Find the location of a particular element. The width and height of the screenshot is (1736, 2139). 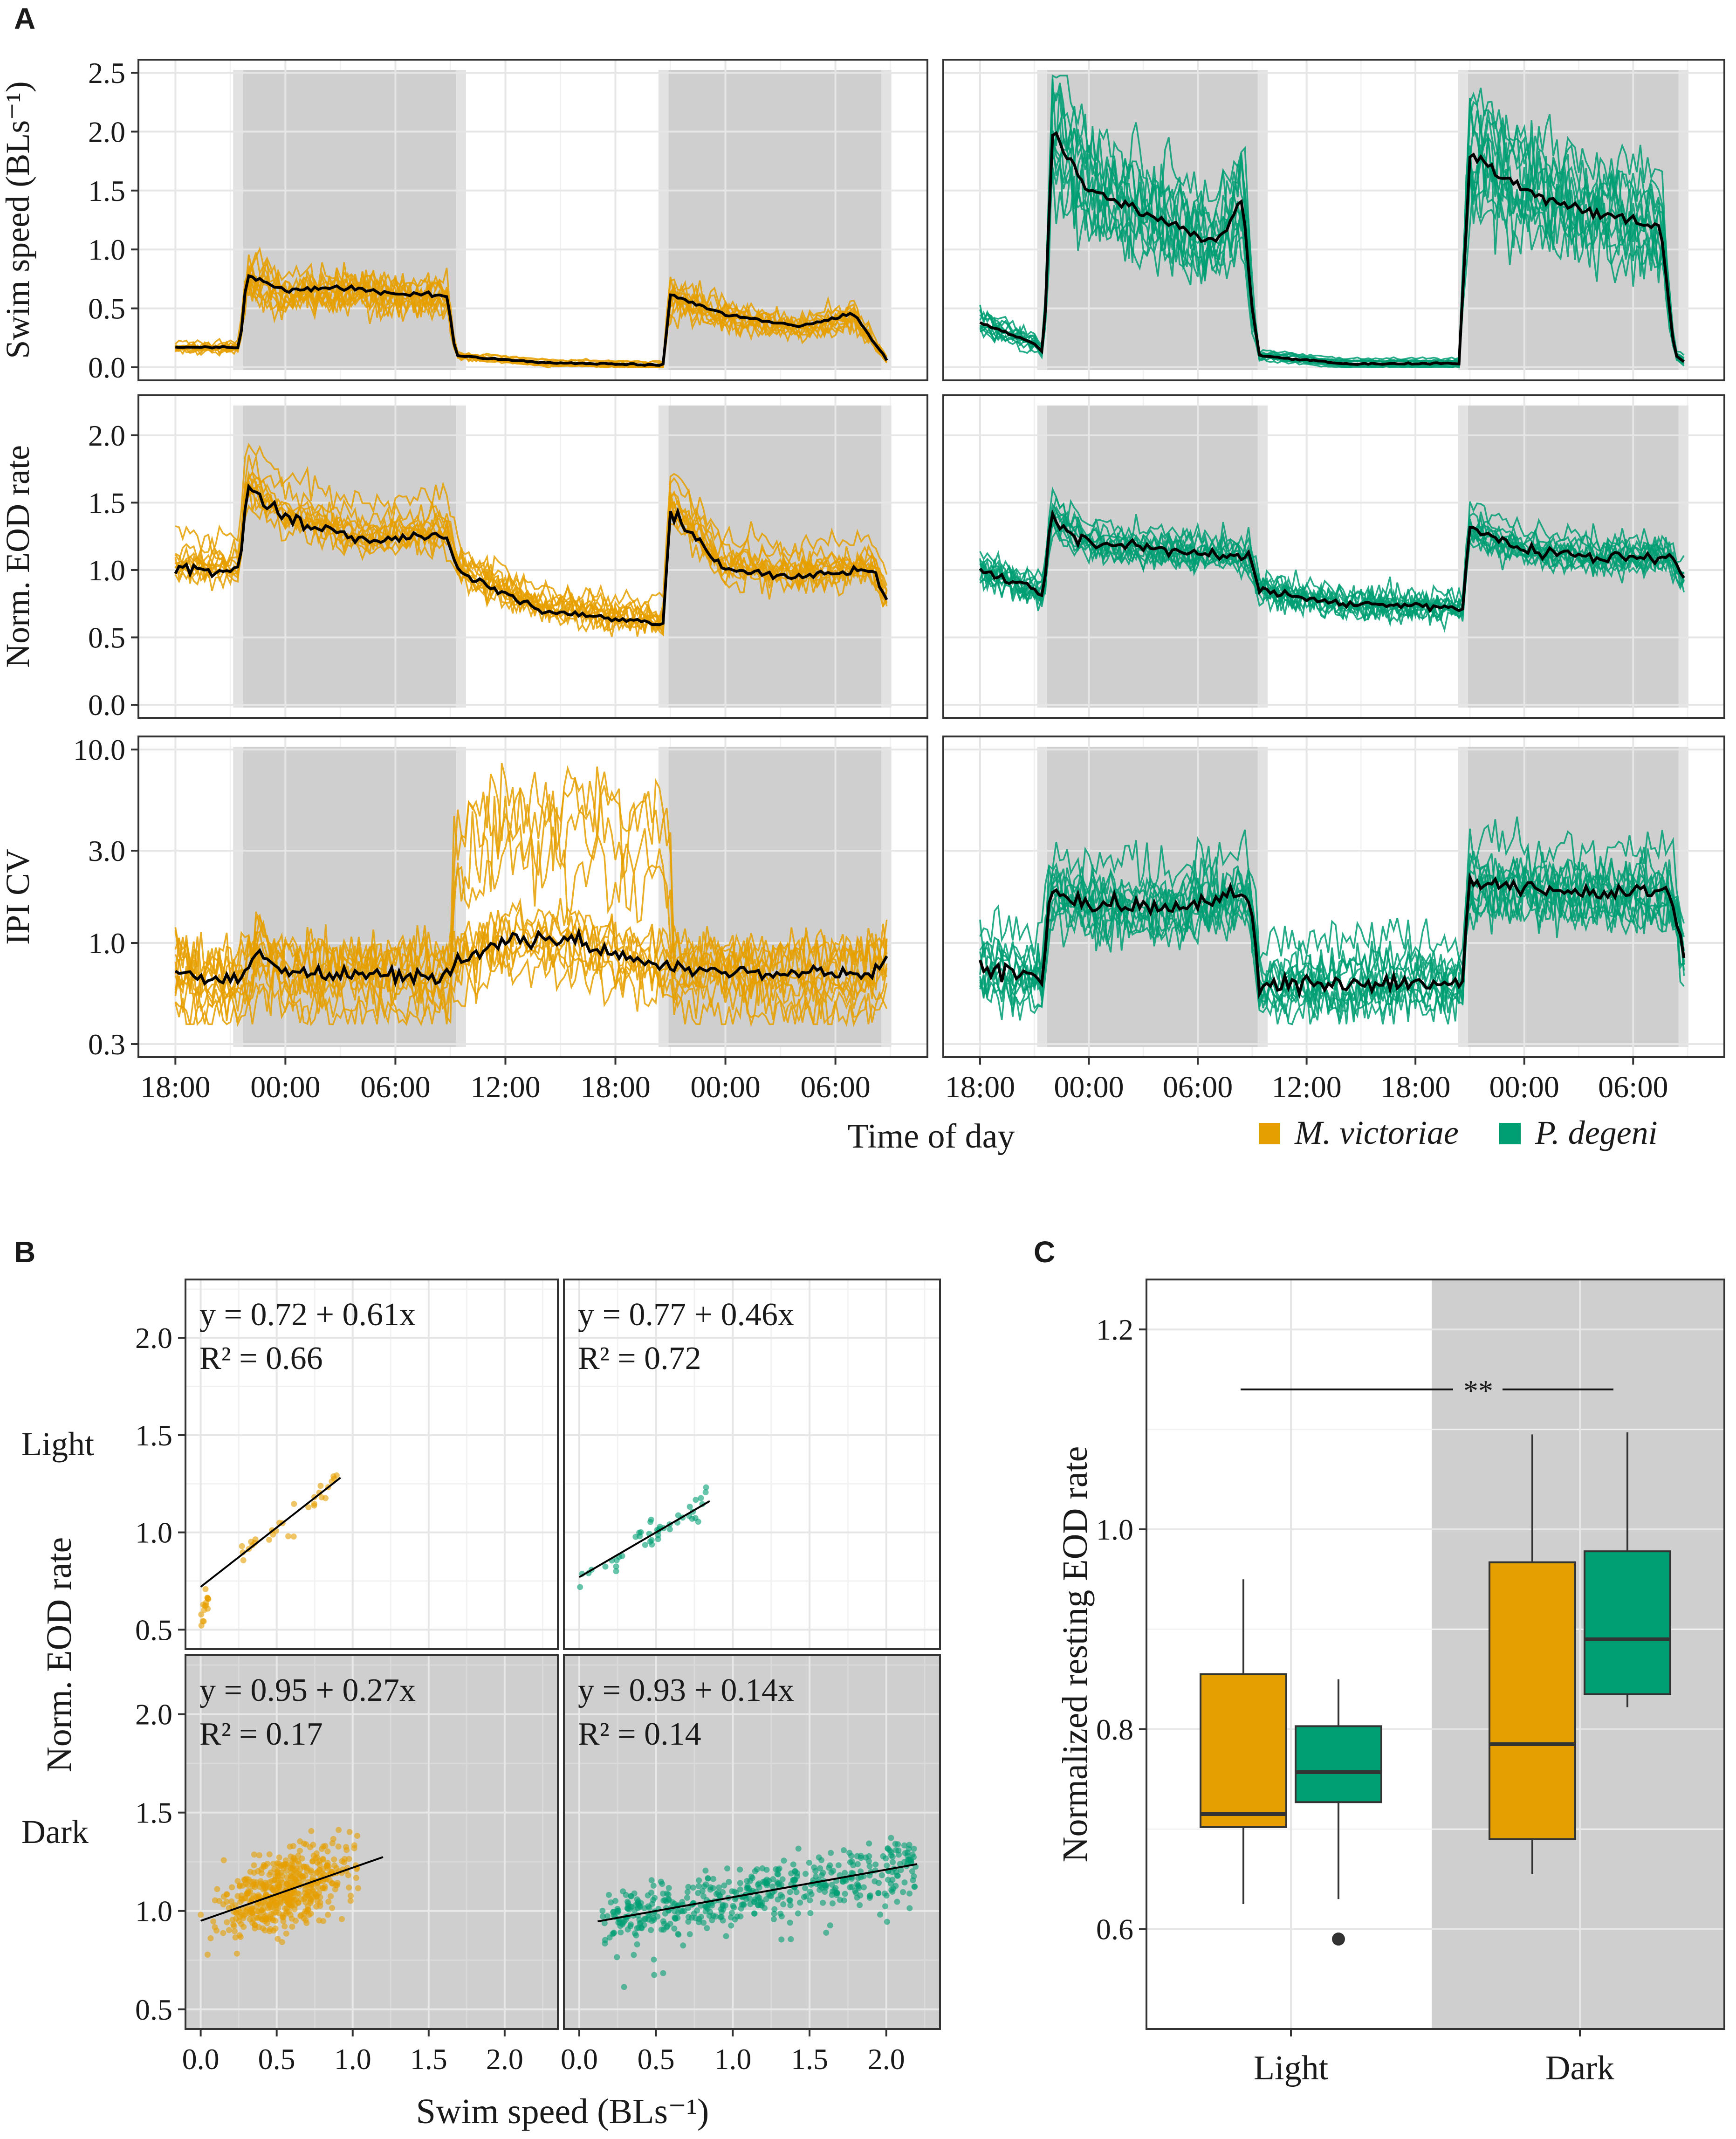

x-tick-label: 1.0 is located at coordinates (352, 2059).